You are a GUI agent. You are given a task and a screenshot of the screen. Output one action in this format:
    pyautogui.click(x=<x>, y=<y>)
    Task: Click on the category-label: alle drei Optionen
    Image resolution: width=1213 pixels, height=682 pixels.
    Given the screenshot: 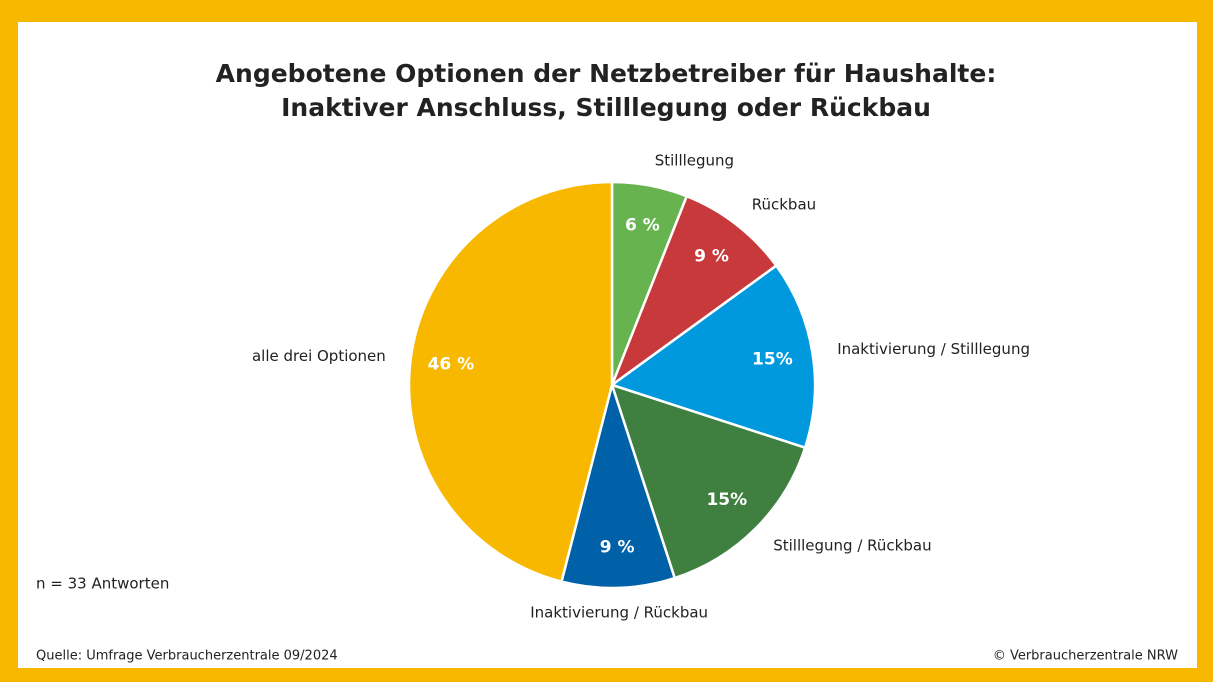 What is the action you would take?
    pyautogui.click(x=319, y=356)
    